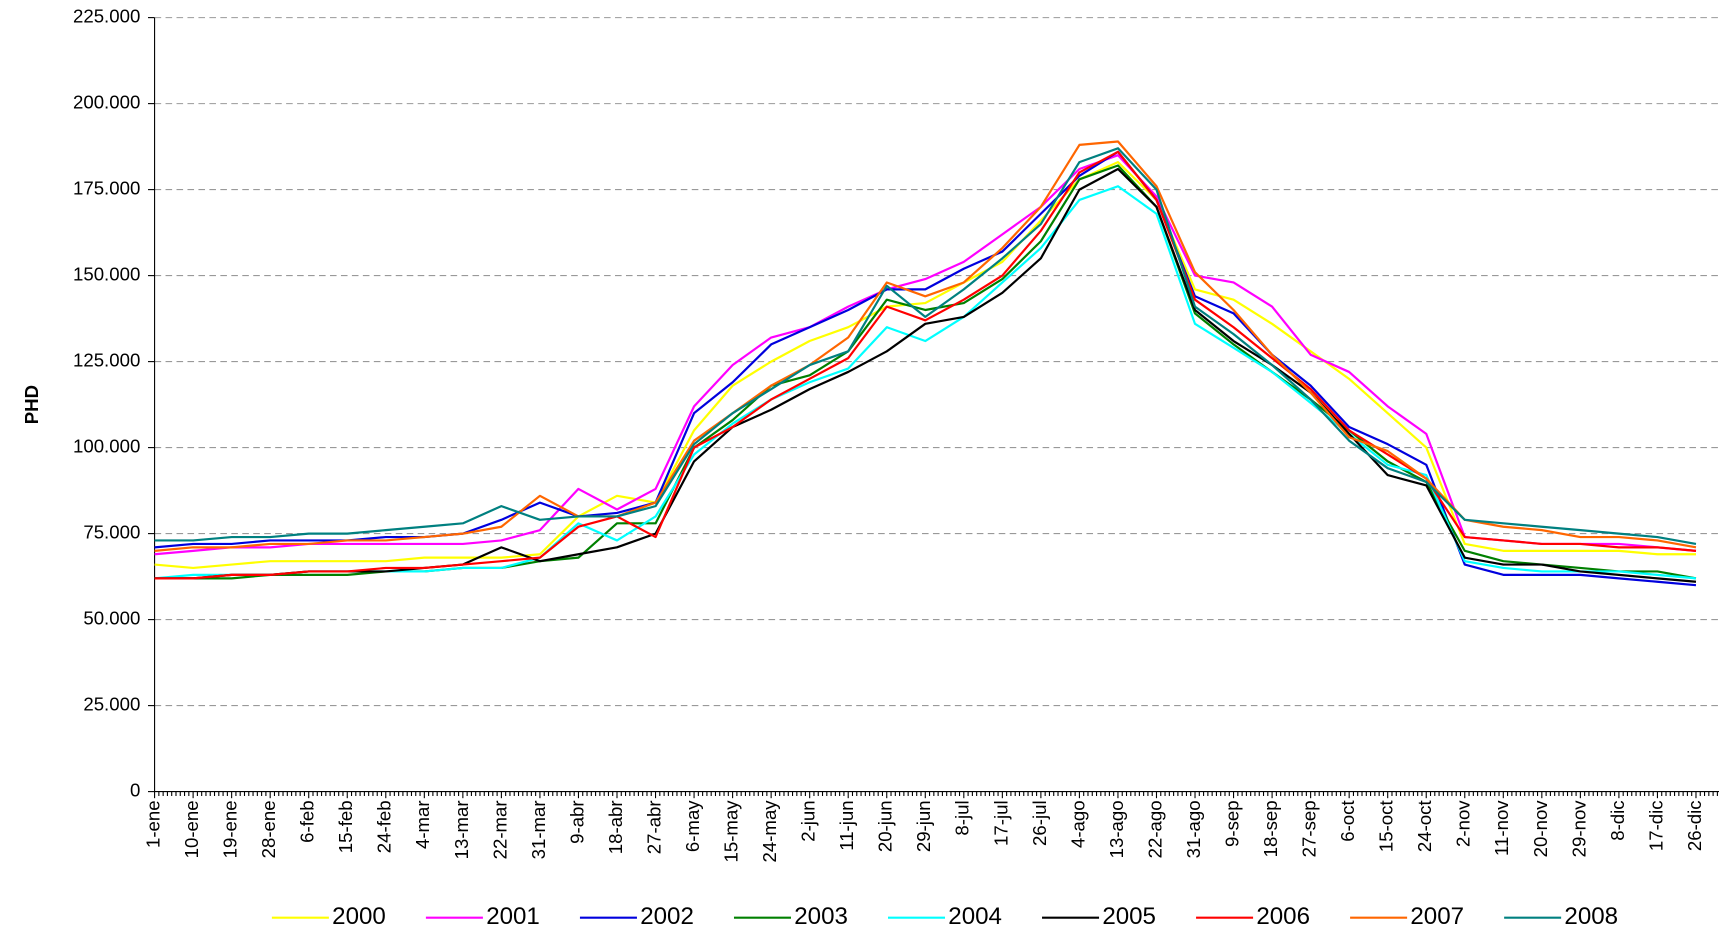 This screenshot has width=1719, height=932. Describe the element at coordinates (1283, 916) in the screenshot. I see `legend-label: 2006` at that location.